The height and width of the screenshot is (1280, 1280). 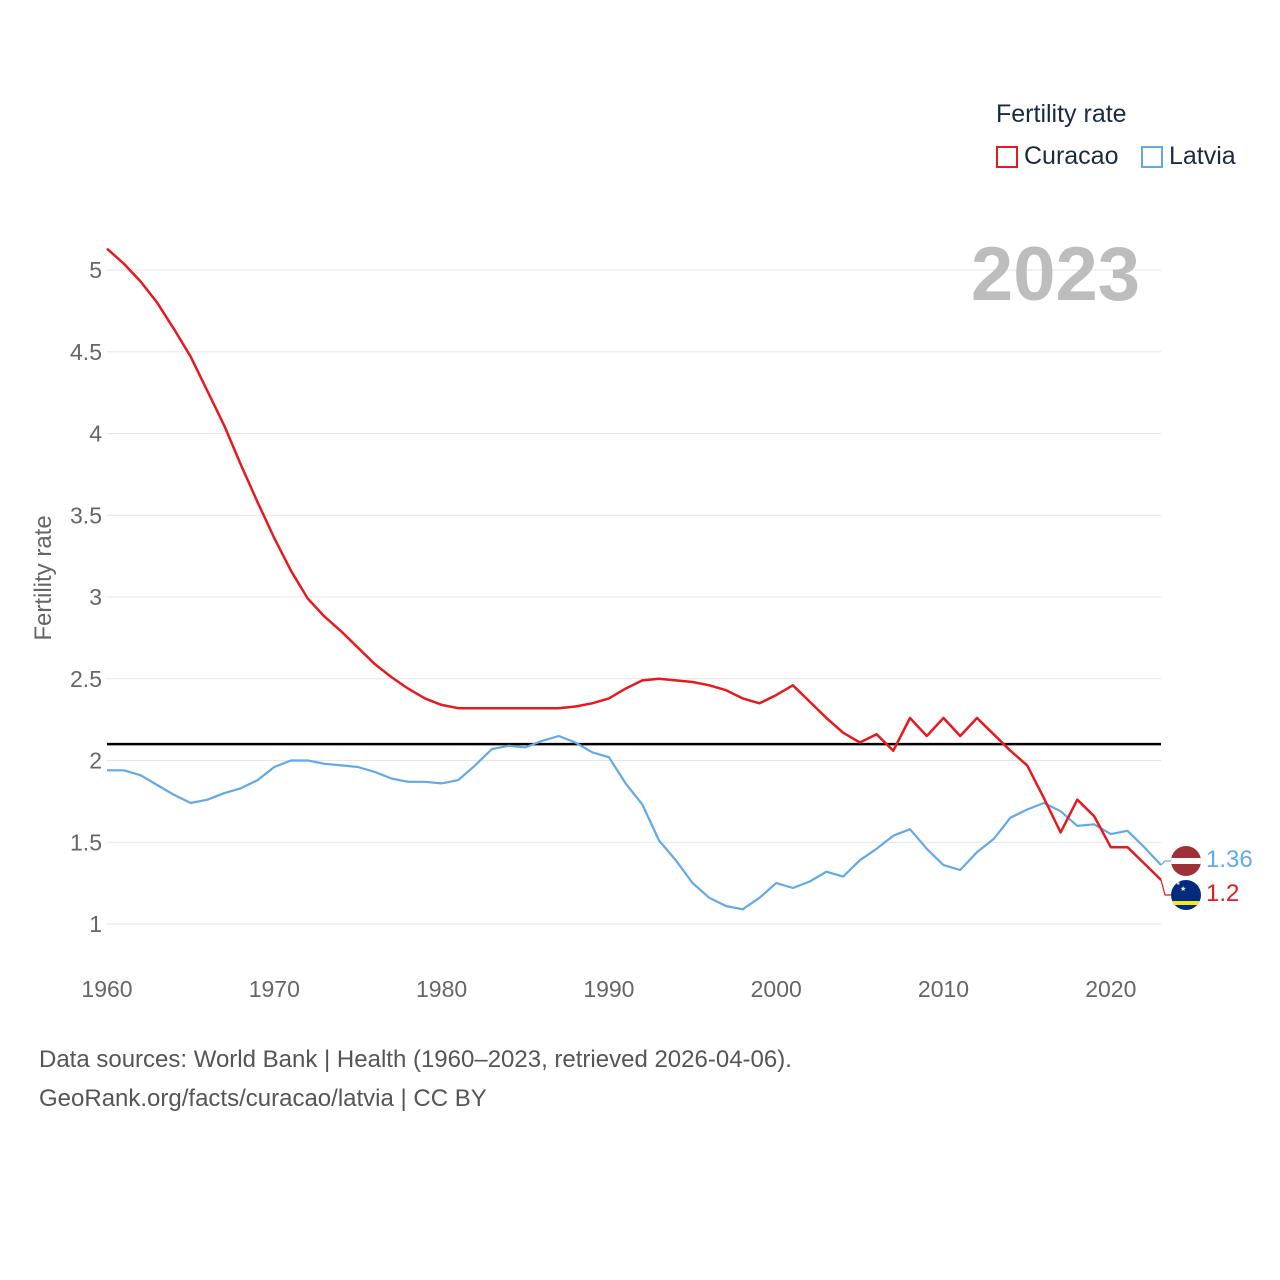 I want to click on x-tick-label: 1970, so click(x=274, y=989).